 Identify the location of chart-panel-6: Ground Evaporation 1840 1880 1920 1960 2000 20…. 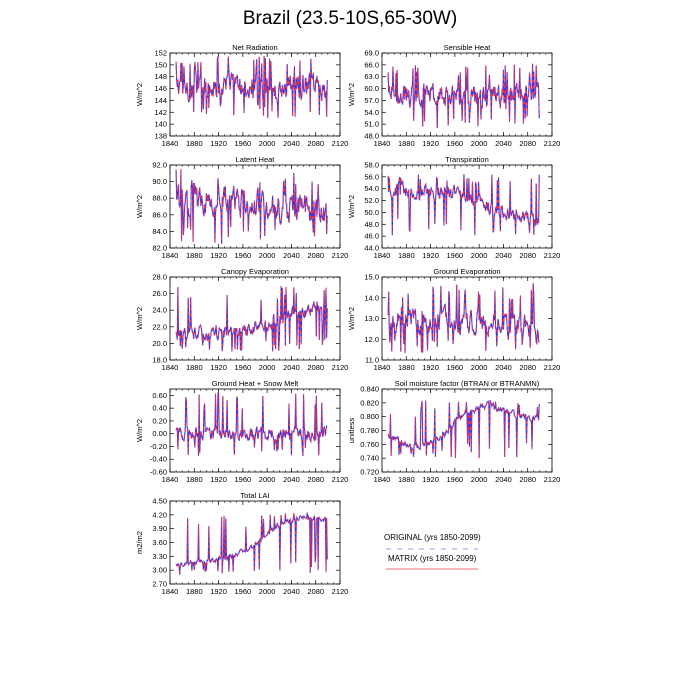
(453, 319).